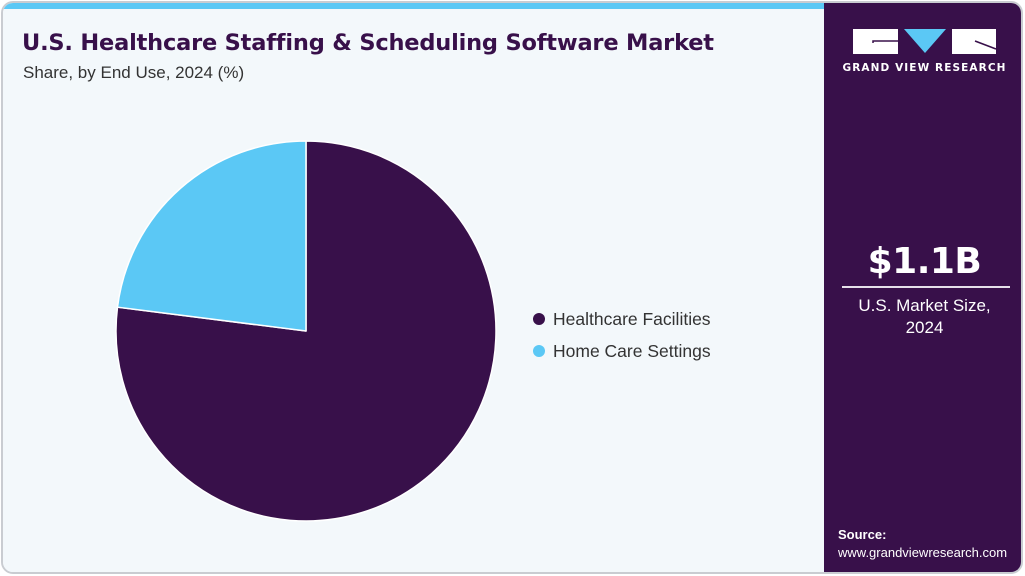 The height and width of the screenshot is (576, 1025). What do you see at coordinates (134, 72) in the screenshot?
I see `chart-subtitle: Share, by End Use, 2024 (%)` at bounding box center [134, 72].